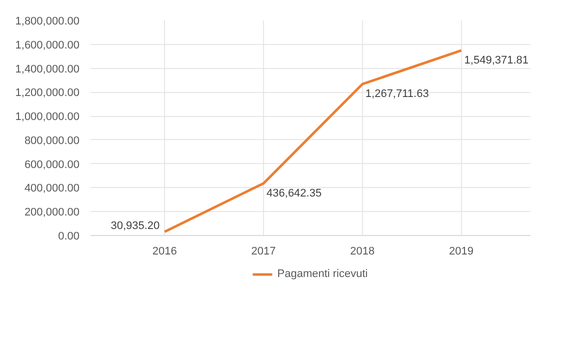 This screenshot has height=339, width=582. Describe the element at coordinates (52, 188) in the screenshot. I see `y-tick-label: 400,000.00` at that location.